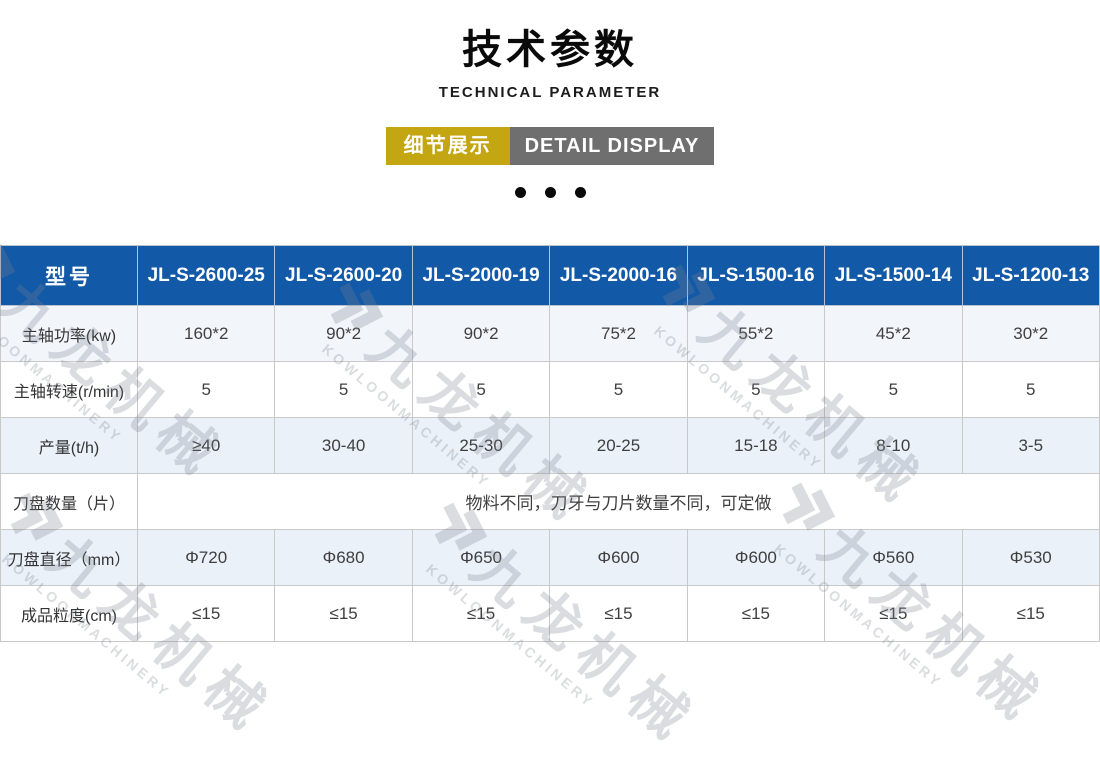 This screenshot has height=770, width=1100. I want to click on table-cell: 30*2, so click(1030, 333).